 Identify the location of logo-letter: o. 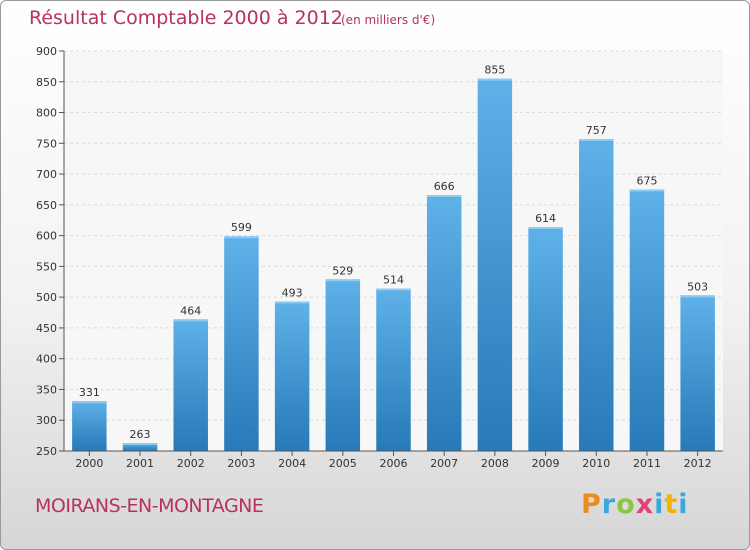
(626, 504).